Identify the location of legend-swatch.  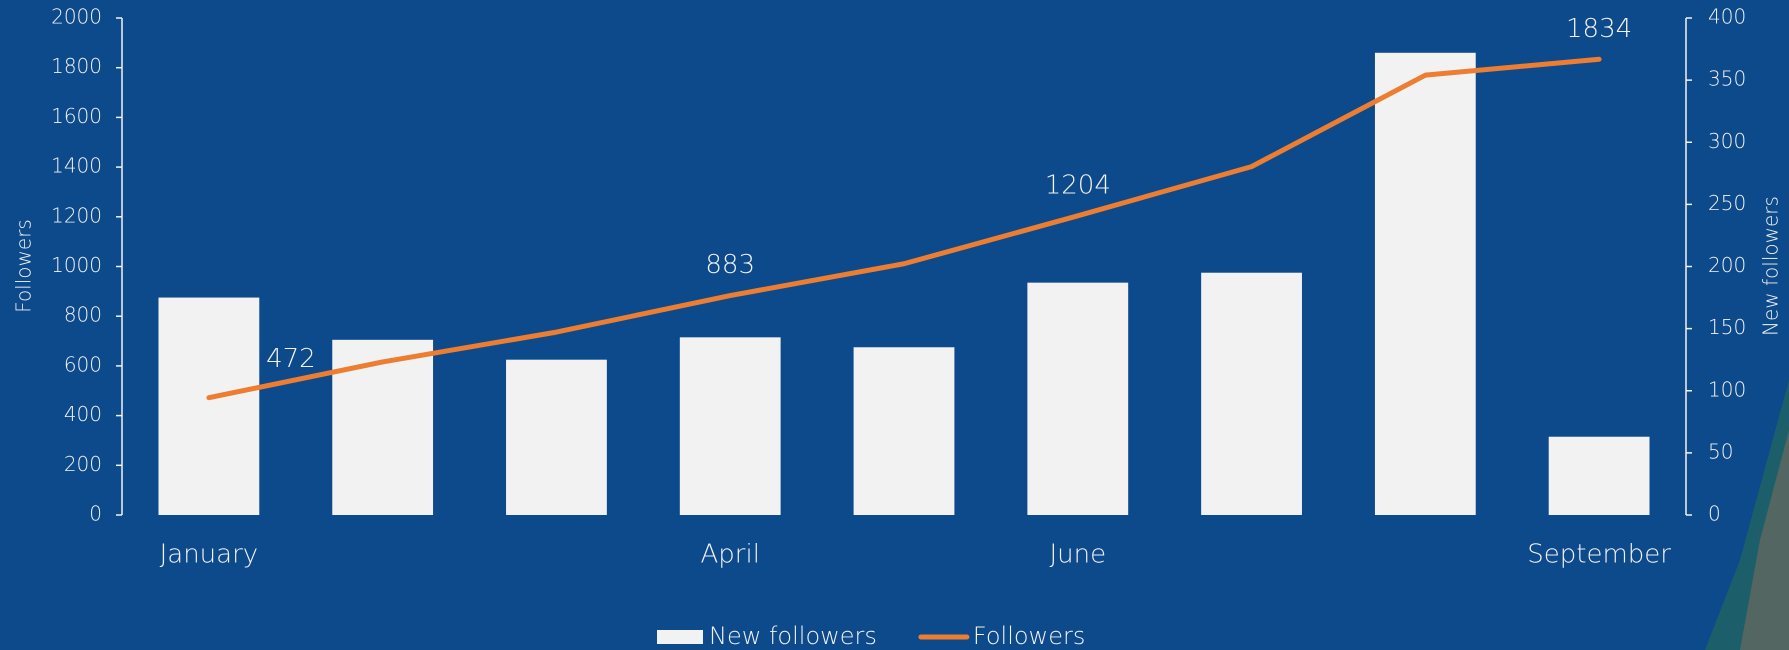
(680, 637).